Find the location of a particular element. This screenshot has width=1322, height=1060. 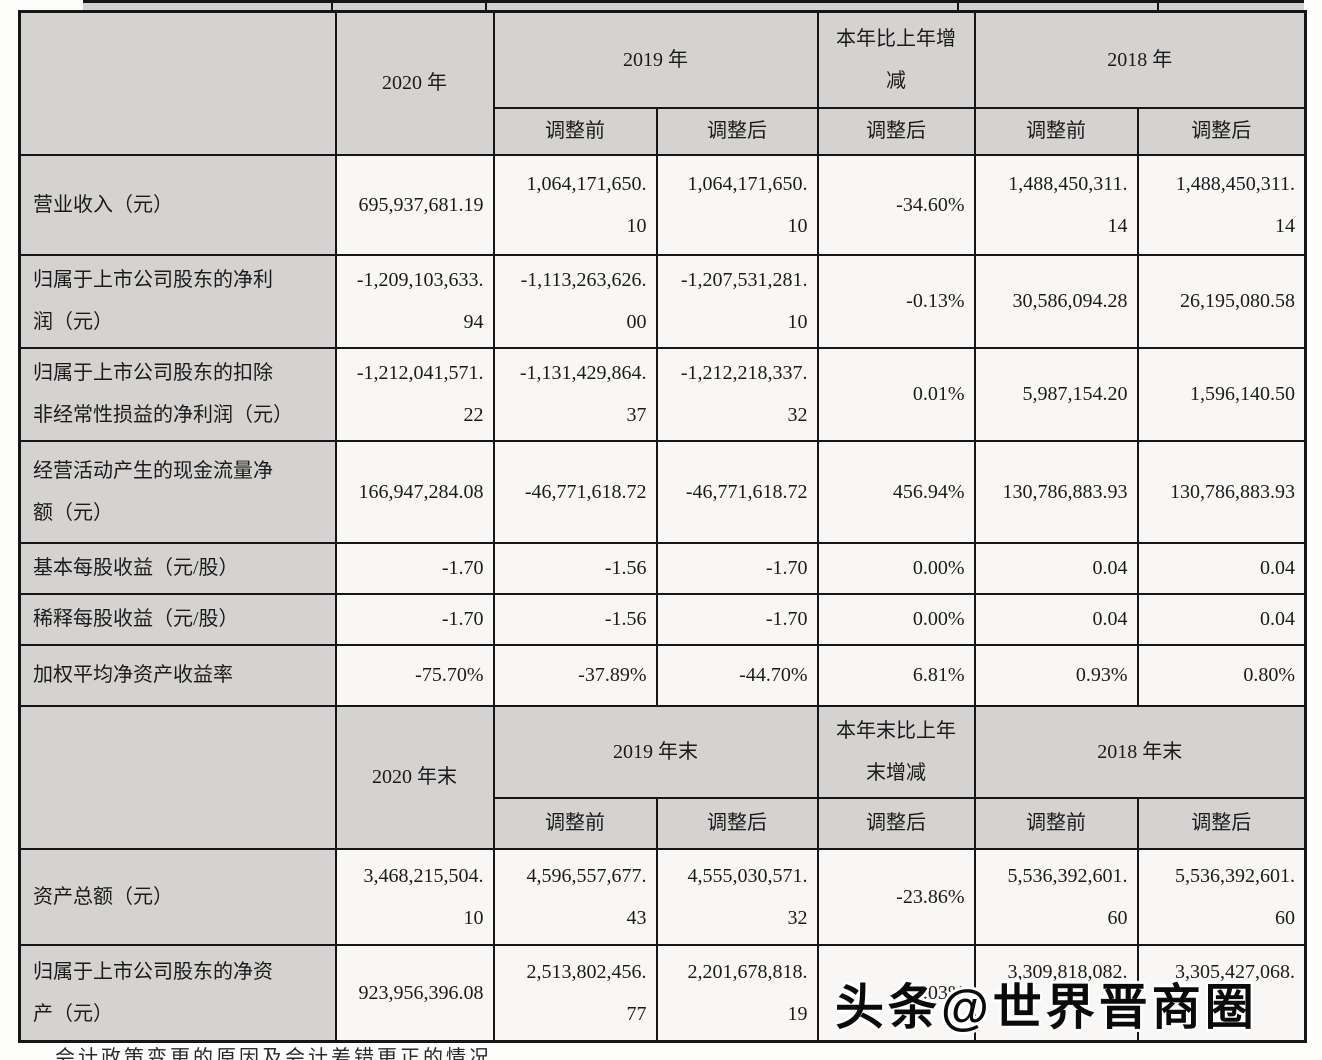

value-cell: 0.93% is located at coordinates (1056, 675).